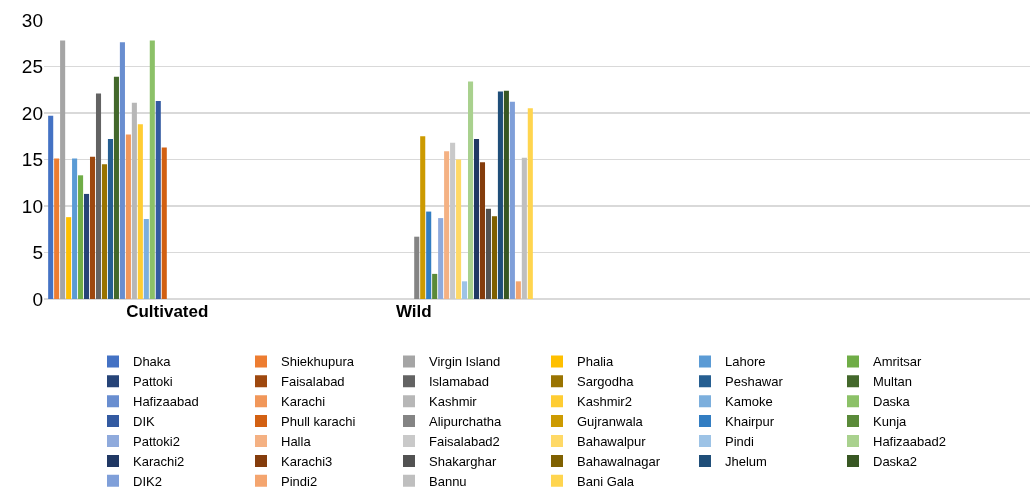 This screenshot has width=1036, height=503. What do you see at coordinates (307, 461) in the screenshot?
I see `legend-label: Karachi3` at bounding box center [307, 461].